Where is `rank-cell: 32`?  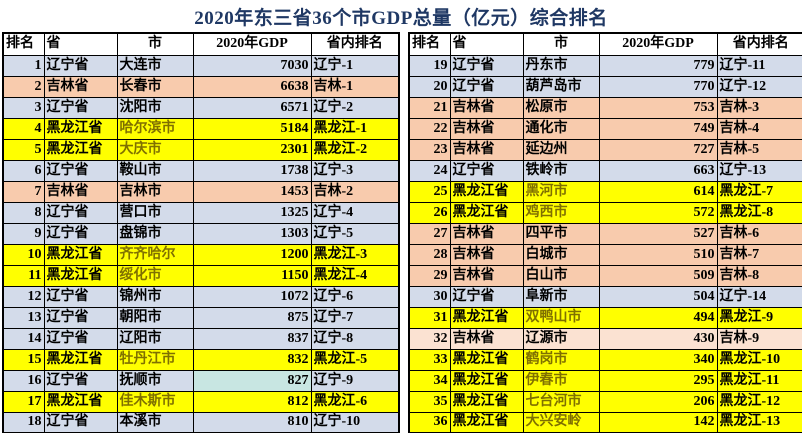
rank-cell: 32 is located at coordinates (429, 338).